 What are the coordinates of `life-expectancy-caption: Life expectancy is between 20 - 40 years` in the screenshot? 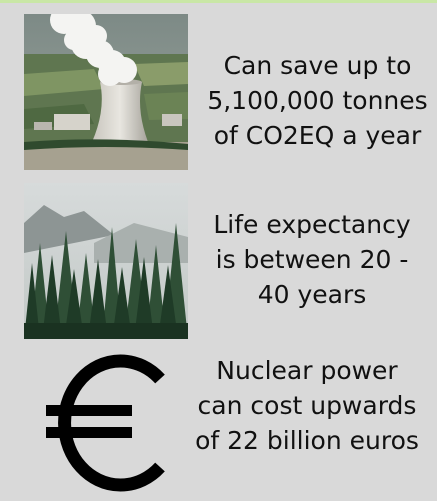 It's located at (312, 259).